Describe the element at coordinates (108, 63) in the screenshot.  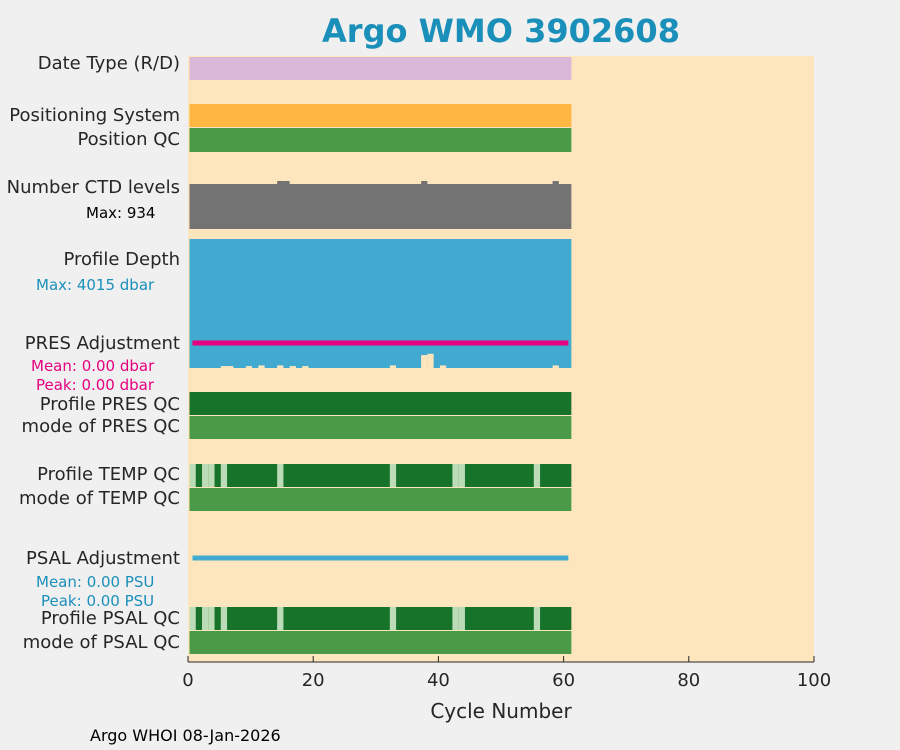
I see `row-label-date-type: Date Type (R/D)` at that location.